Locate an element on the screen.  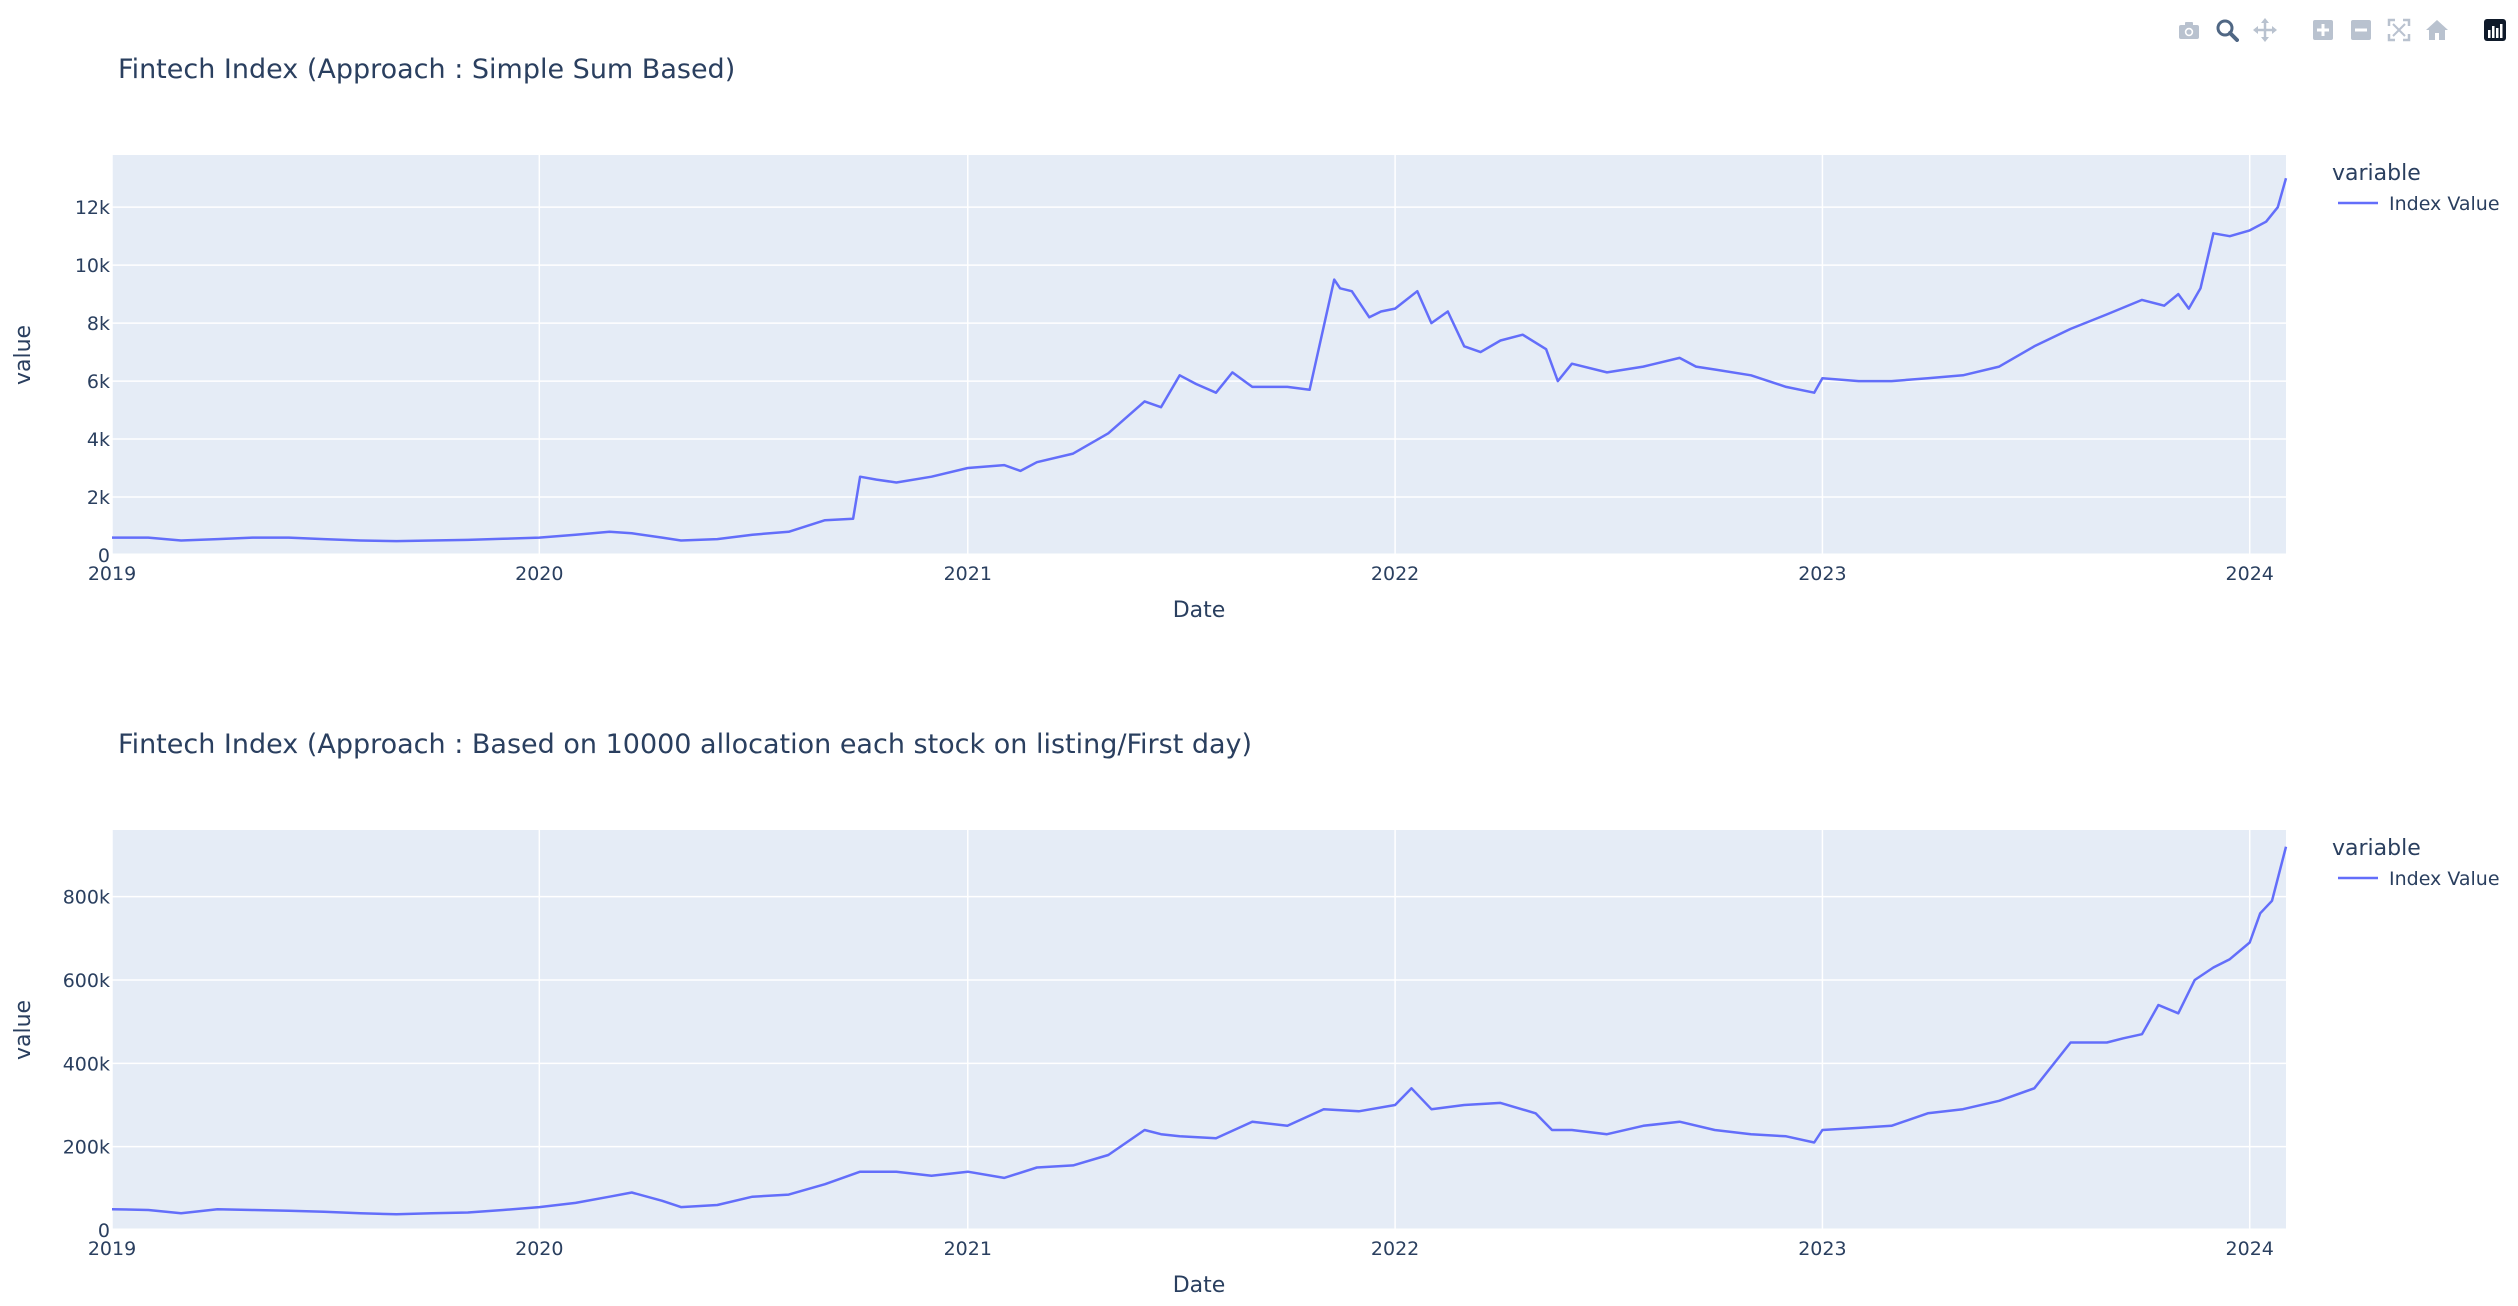
autoscale-button is located at coordinates (2399, 30).